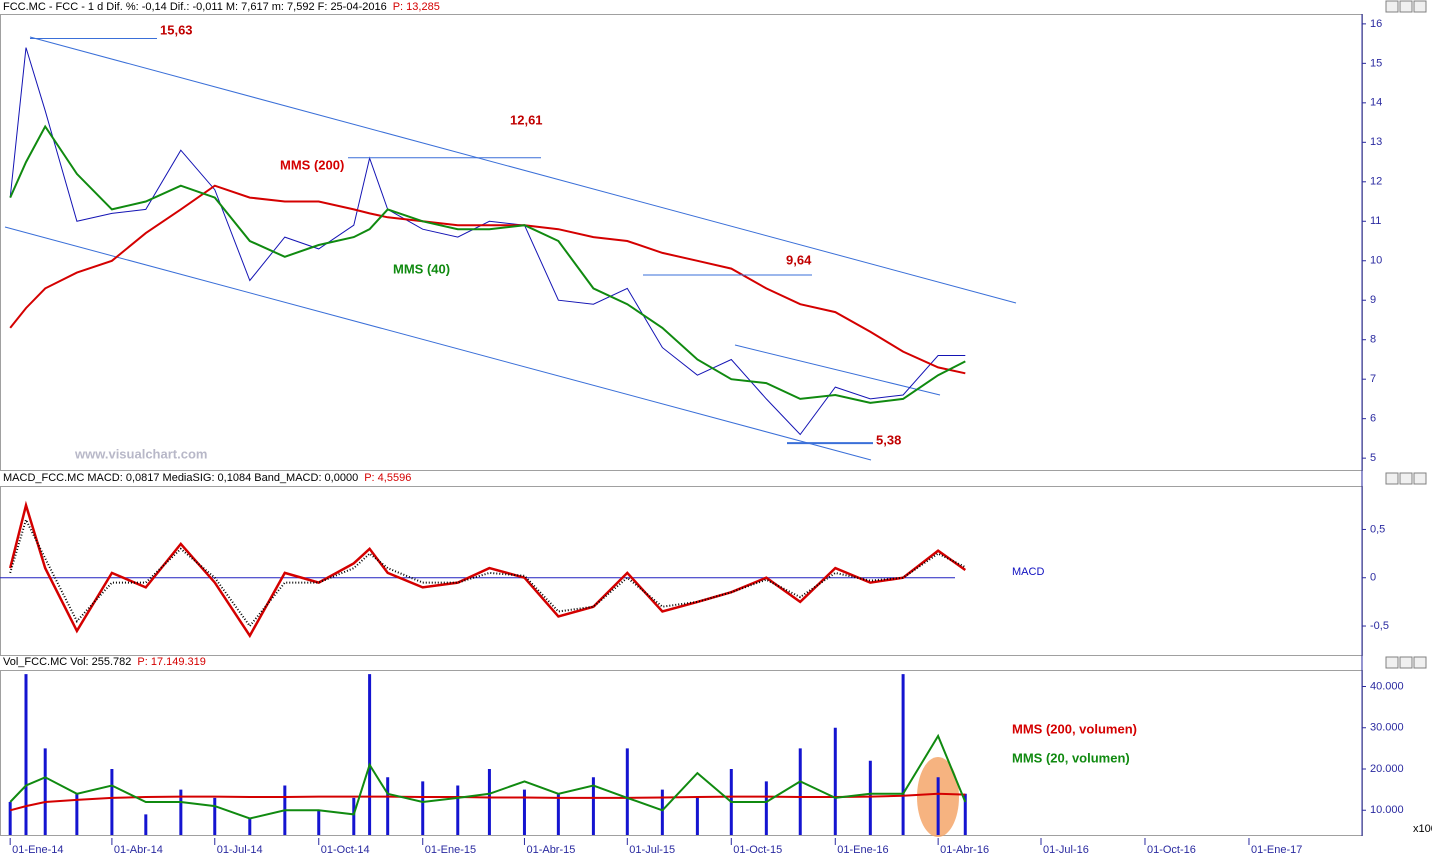 The image size is (1432, 857). I want to click on y-tick-label: 9, so click(1373, 300).